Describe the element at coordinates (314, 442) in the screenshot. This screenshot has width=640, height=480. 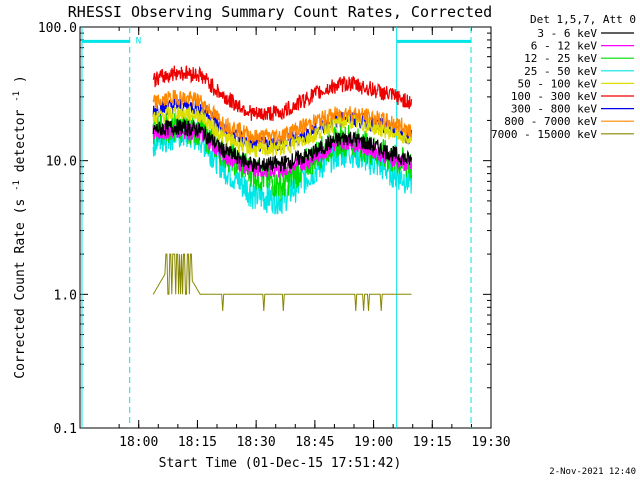
I see `x-tick-label: 18:45` at that location.